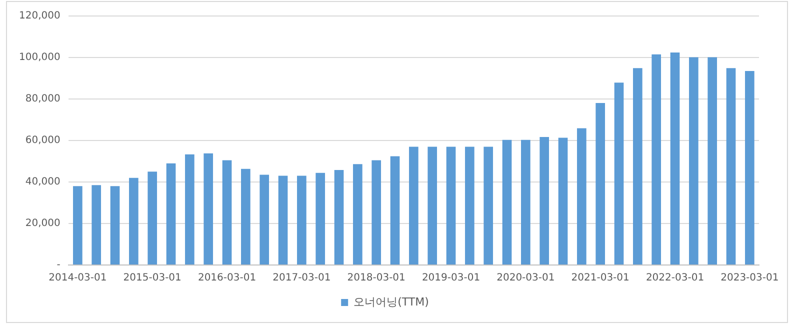 The height and width of the screenshot is (333, 794). I want to click on x-tick-label: 2023-03-01, so click(749, 278).